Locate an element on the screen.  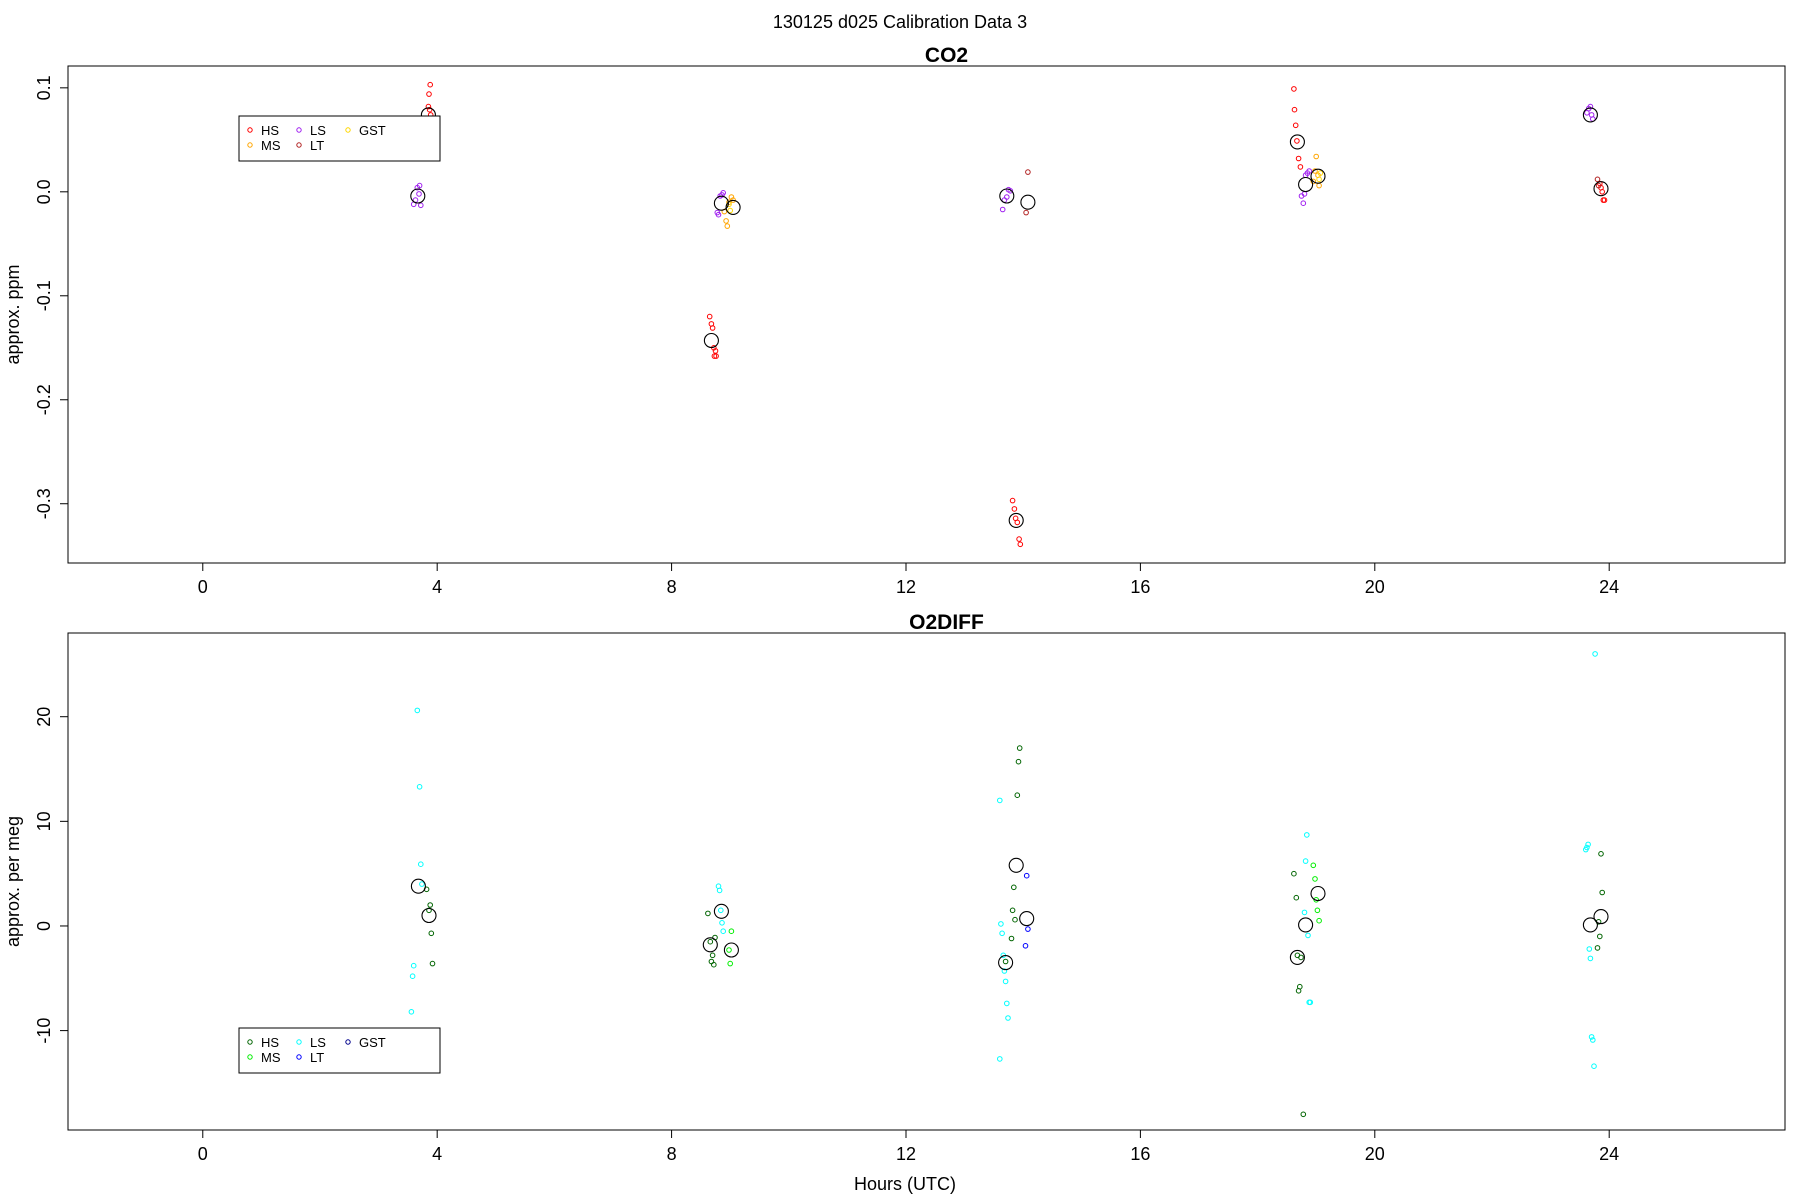
figure-suptitle: 130125 d025 Calibration Data 3 is located at coordinates (900, 22).